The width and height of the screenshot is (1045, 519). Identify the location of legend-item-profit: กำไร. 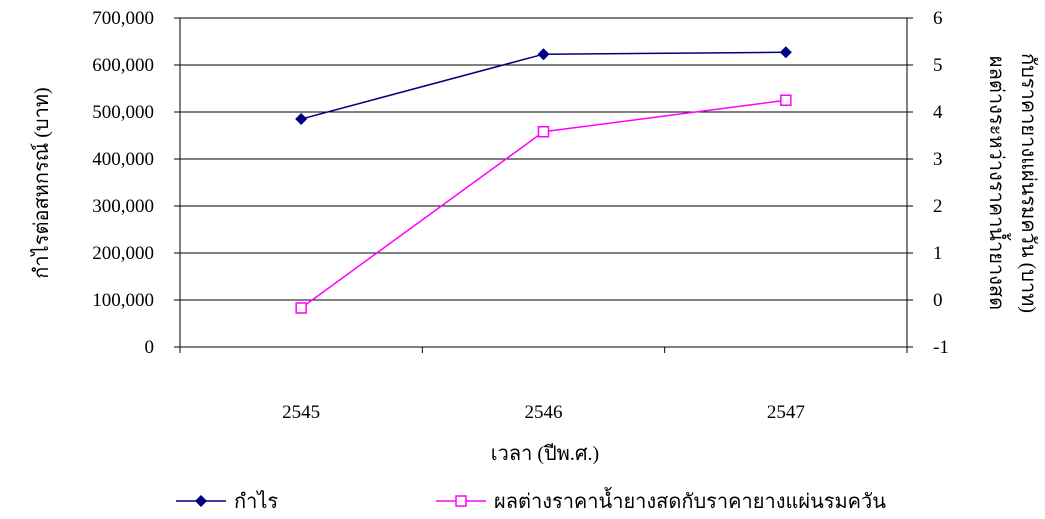
(227, 501).